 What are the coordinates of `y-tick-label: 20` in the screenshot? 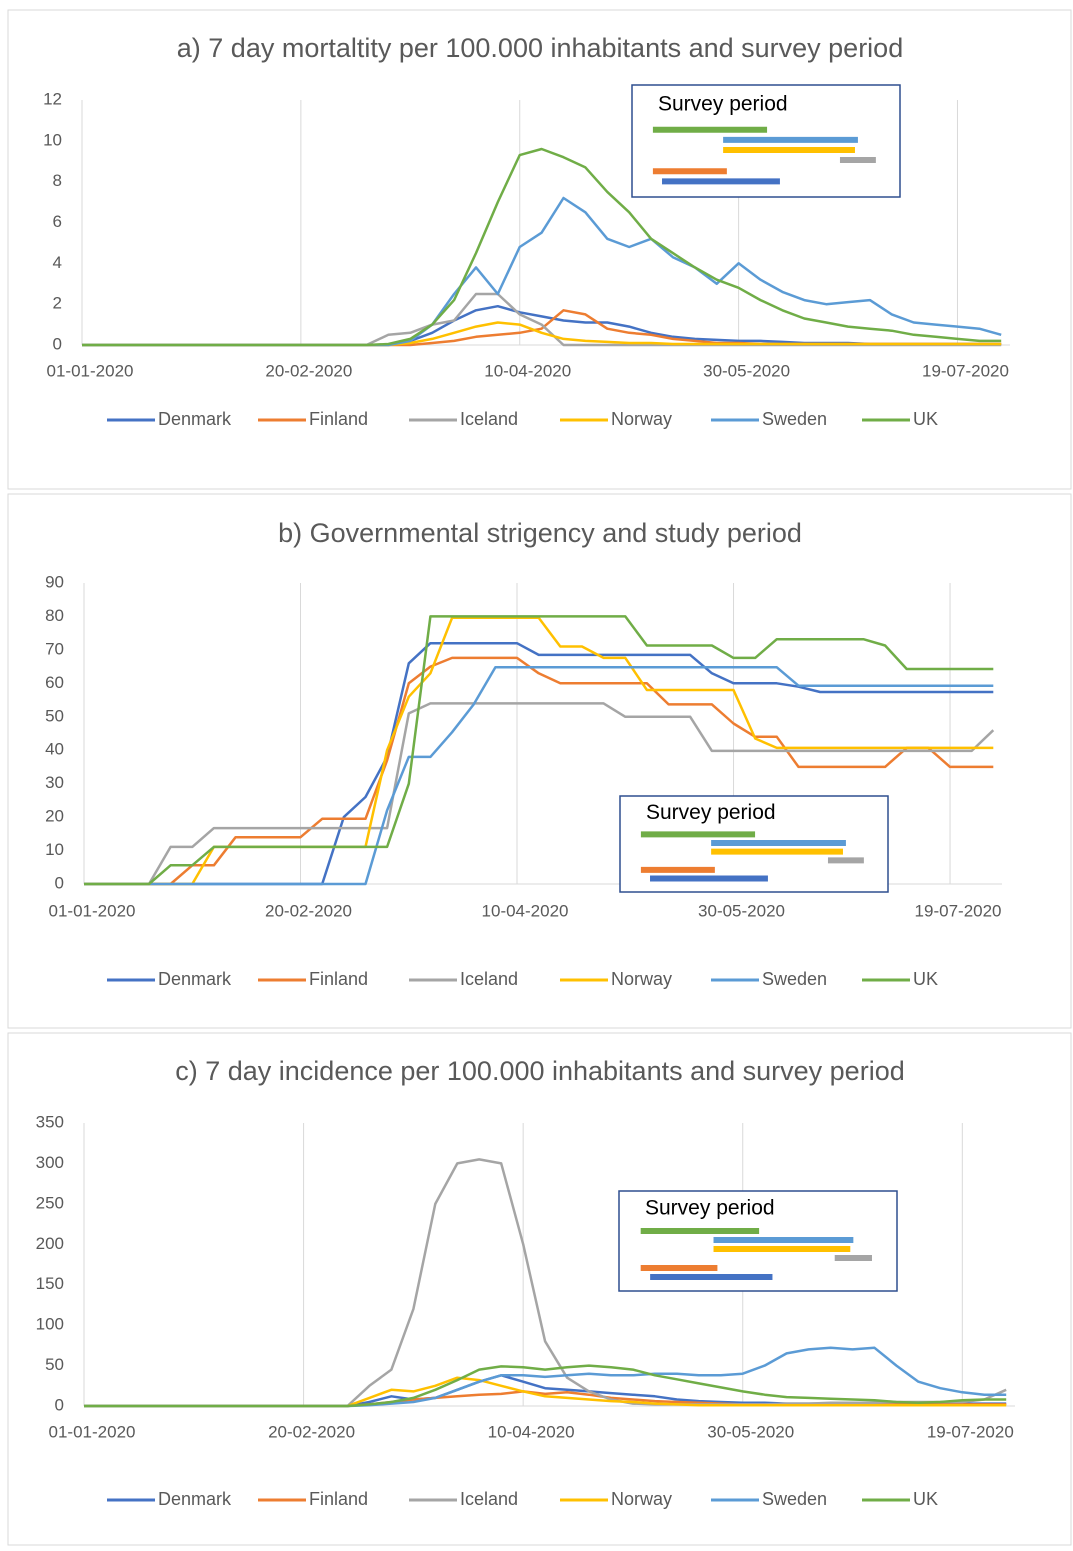 It's located at (54, 816).